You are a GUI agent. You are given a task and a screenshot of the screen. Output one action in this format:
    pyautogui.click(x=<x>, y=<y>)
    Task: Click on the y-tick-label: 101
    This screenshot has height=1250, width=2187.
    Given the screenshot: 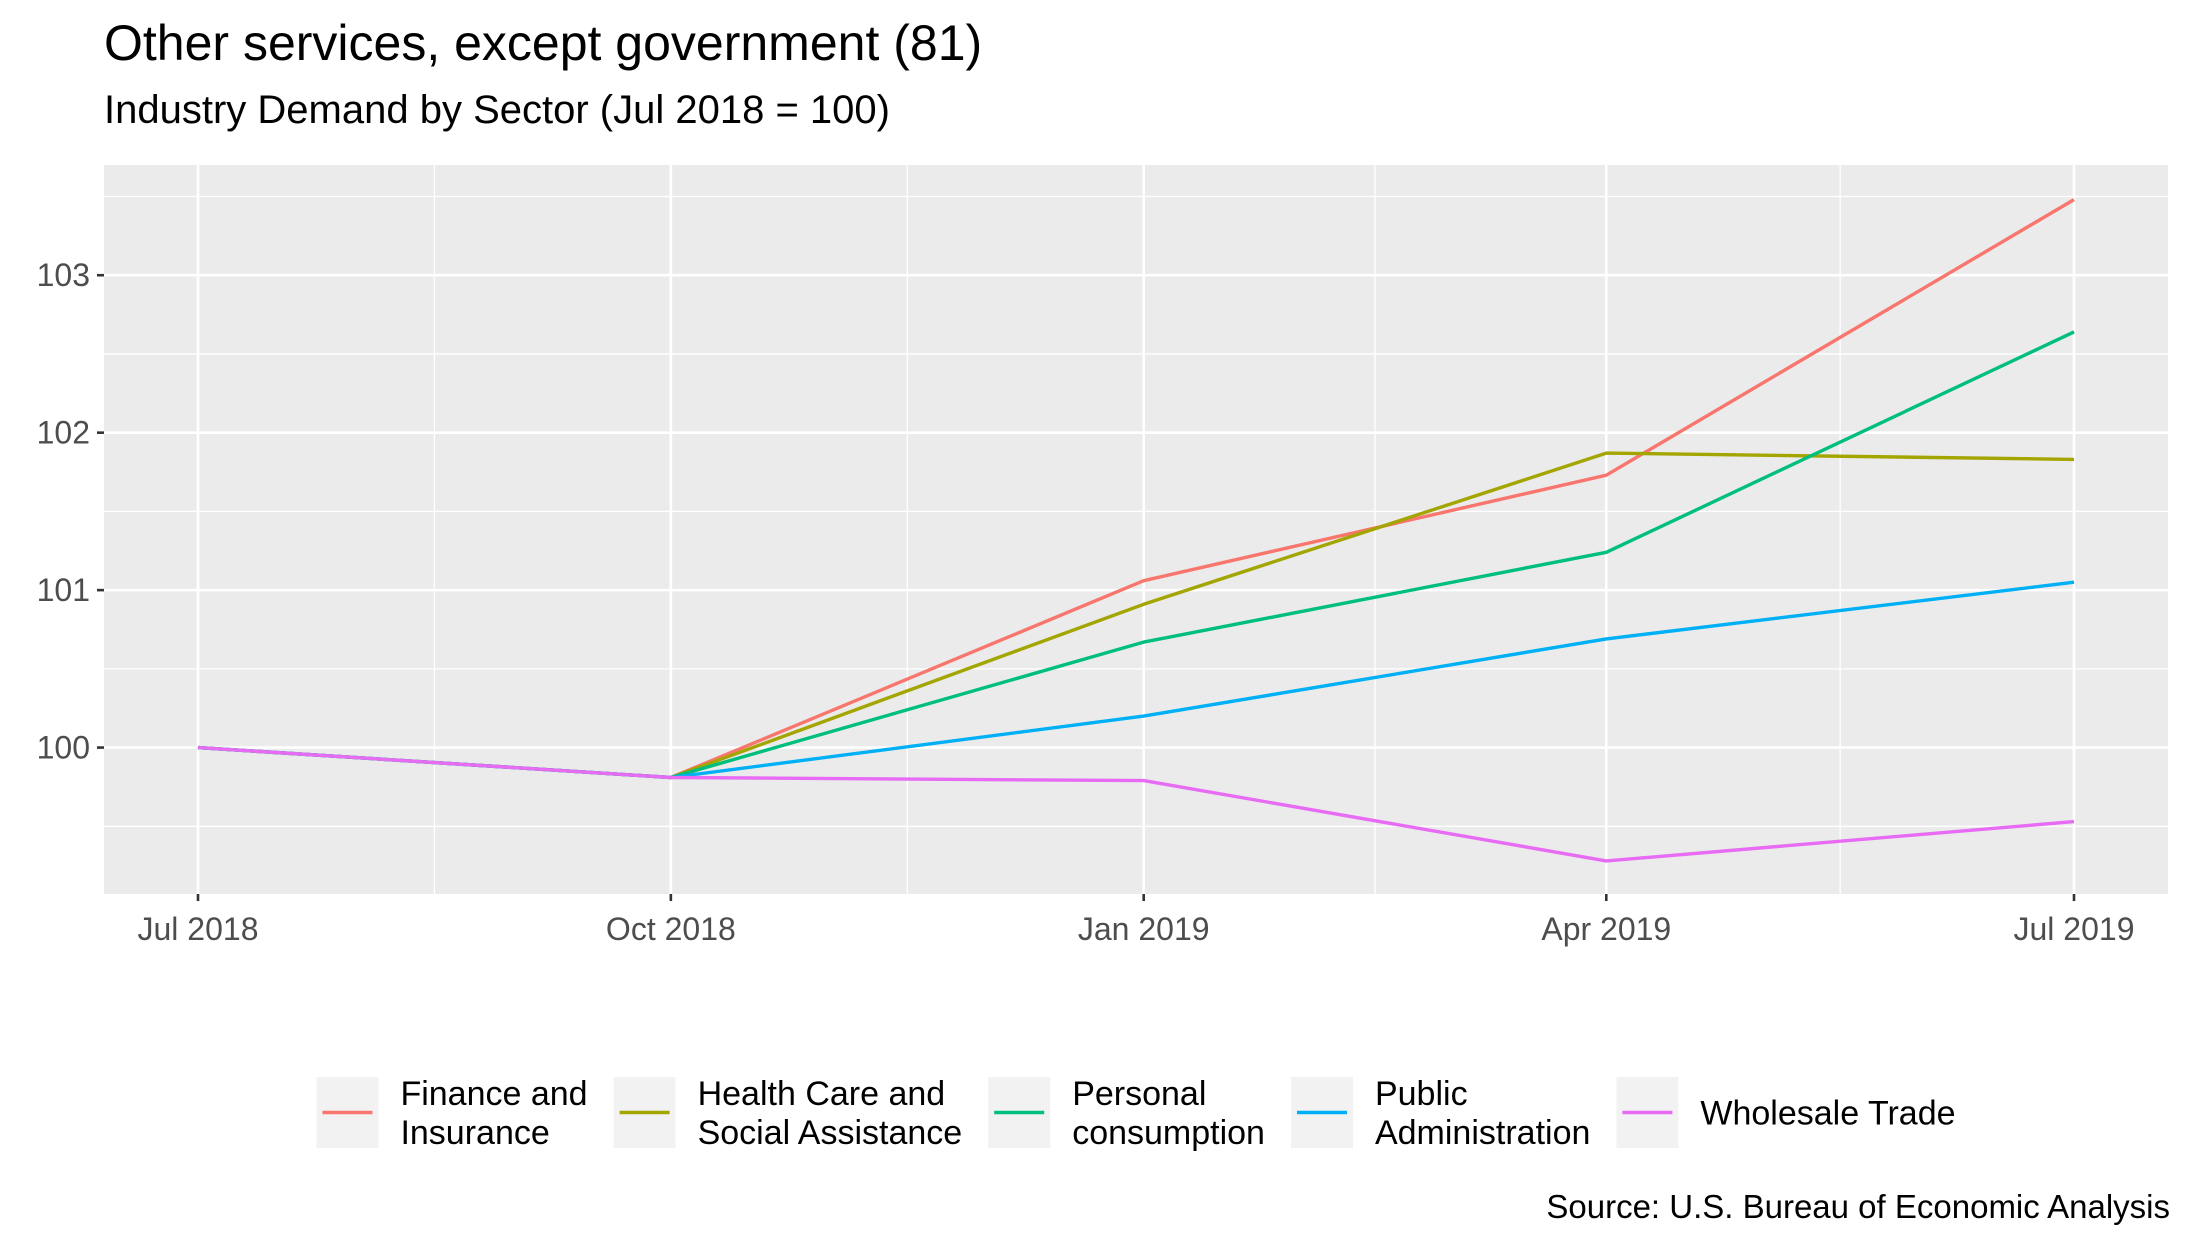 What is the action you would take?
    pyautogui.click(x=63, y=590)
    